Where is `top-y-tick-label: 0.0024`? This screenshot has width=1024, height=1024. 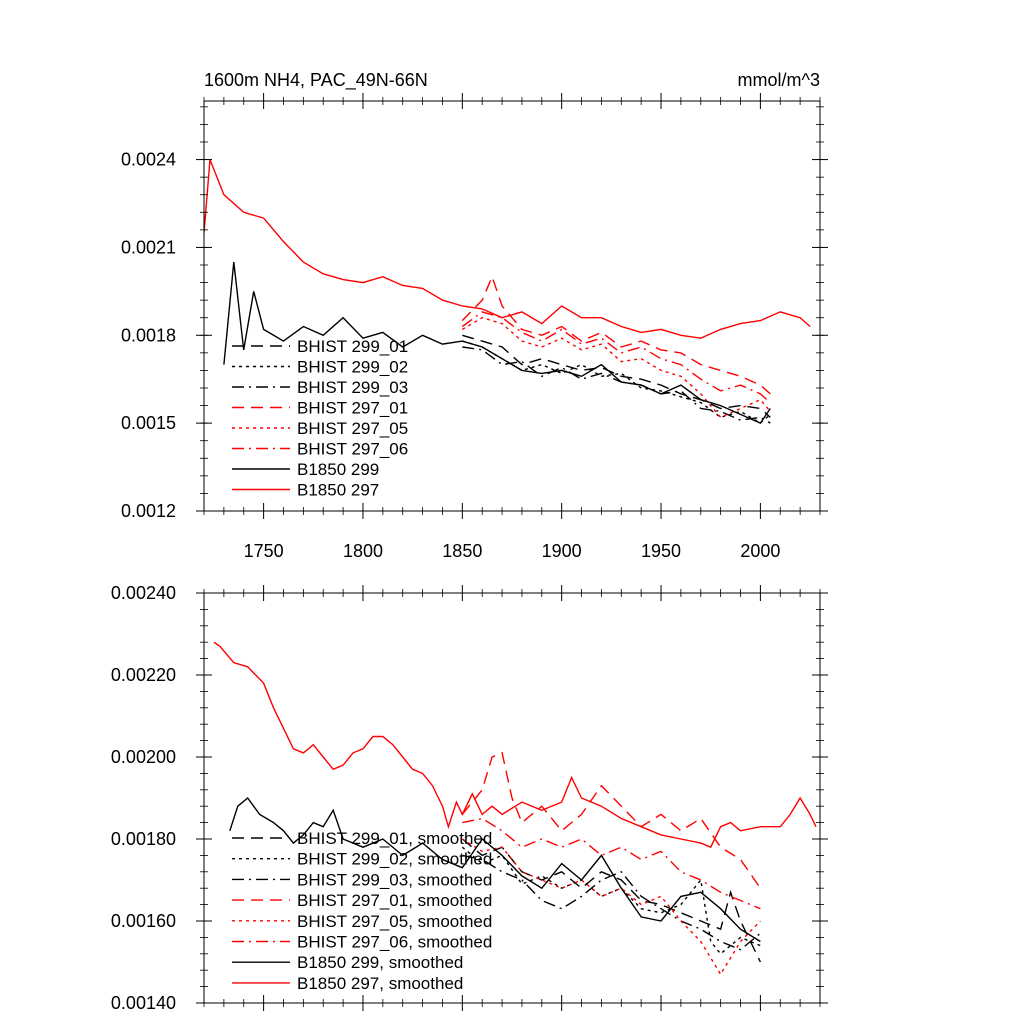
top-y-tick-label: 0.0024 is located at coordinates (148, 160).